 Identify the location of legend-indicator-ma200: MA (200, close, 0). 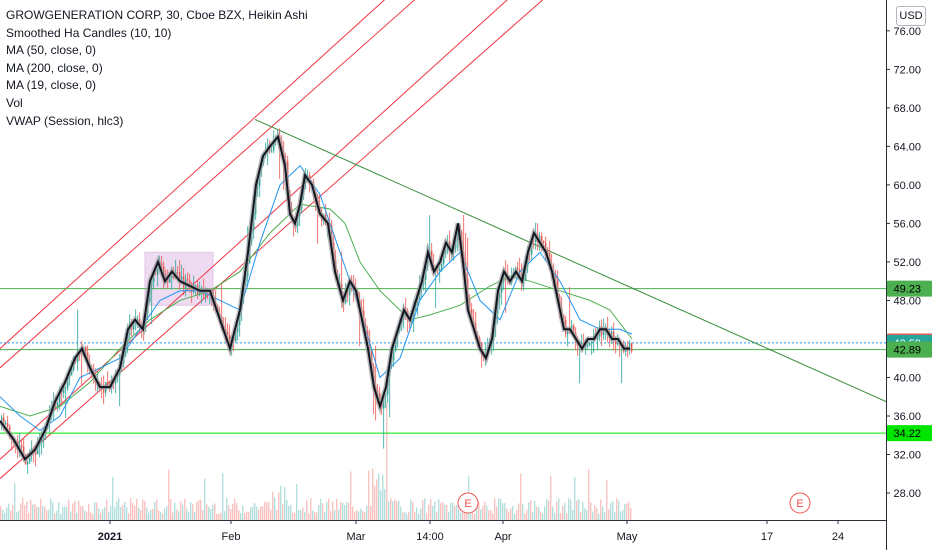
(54, 67).